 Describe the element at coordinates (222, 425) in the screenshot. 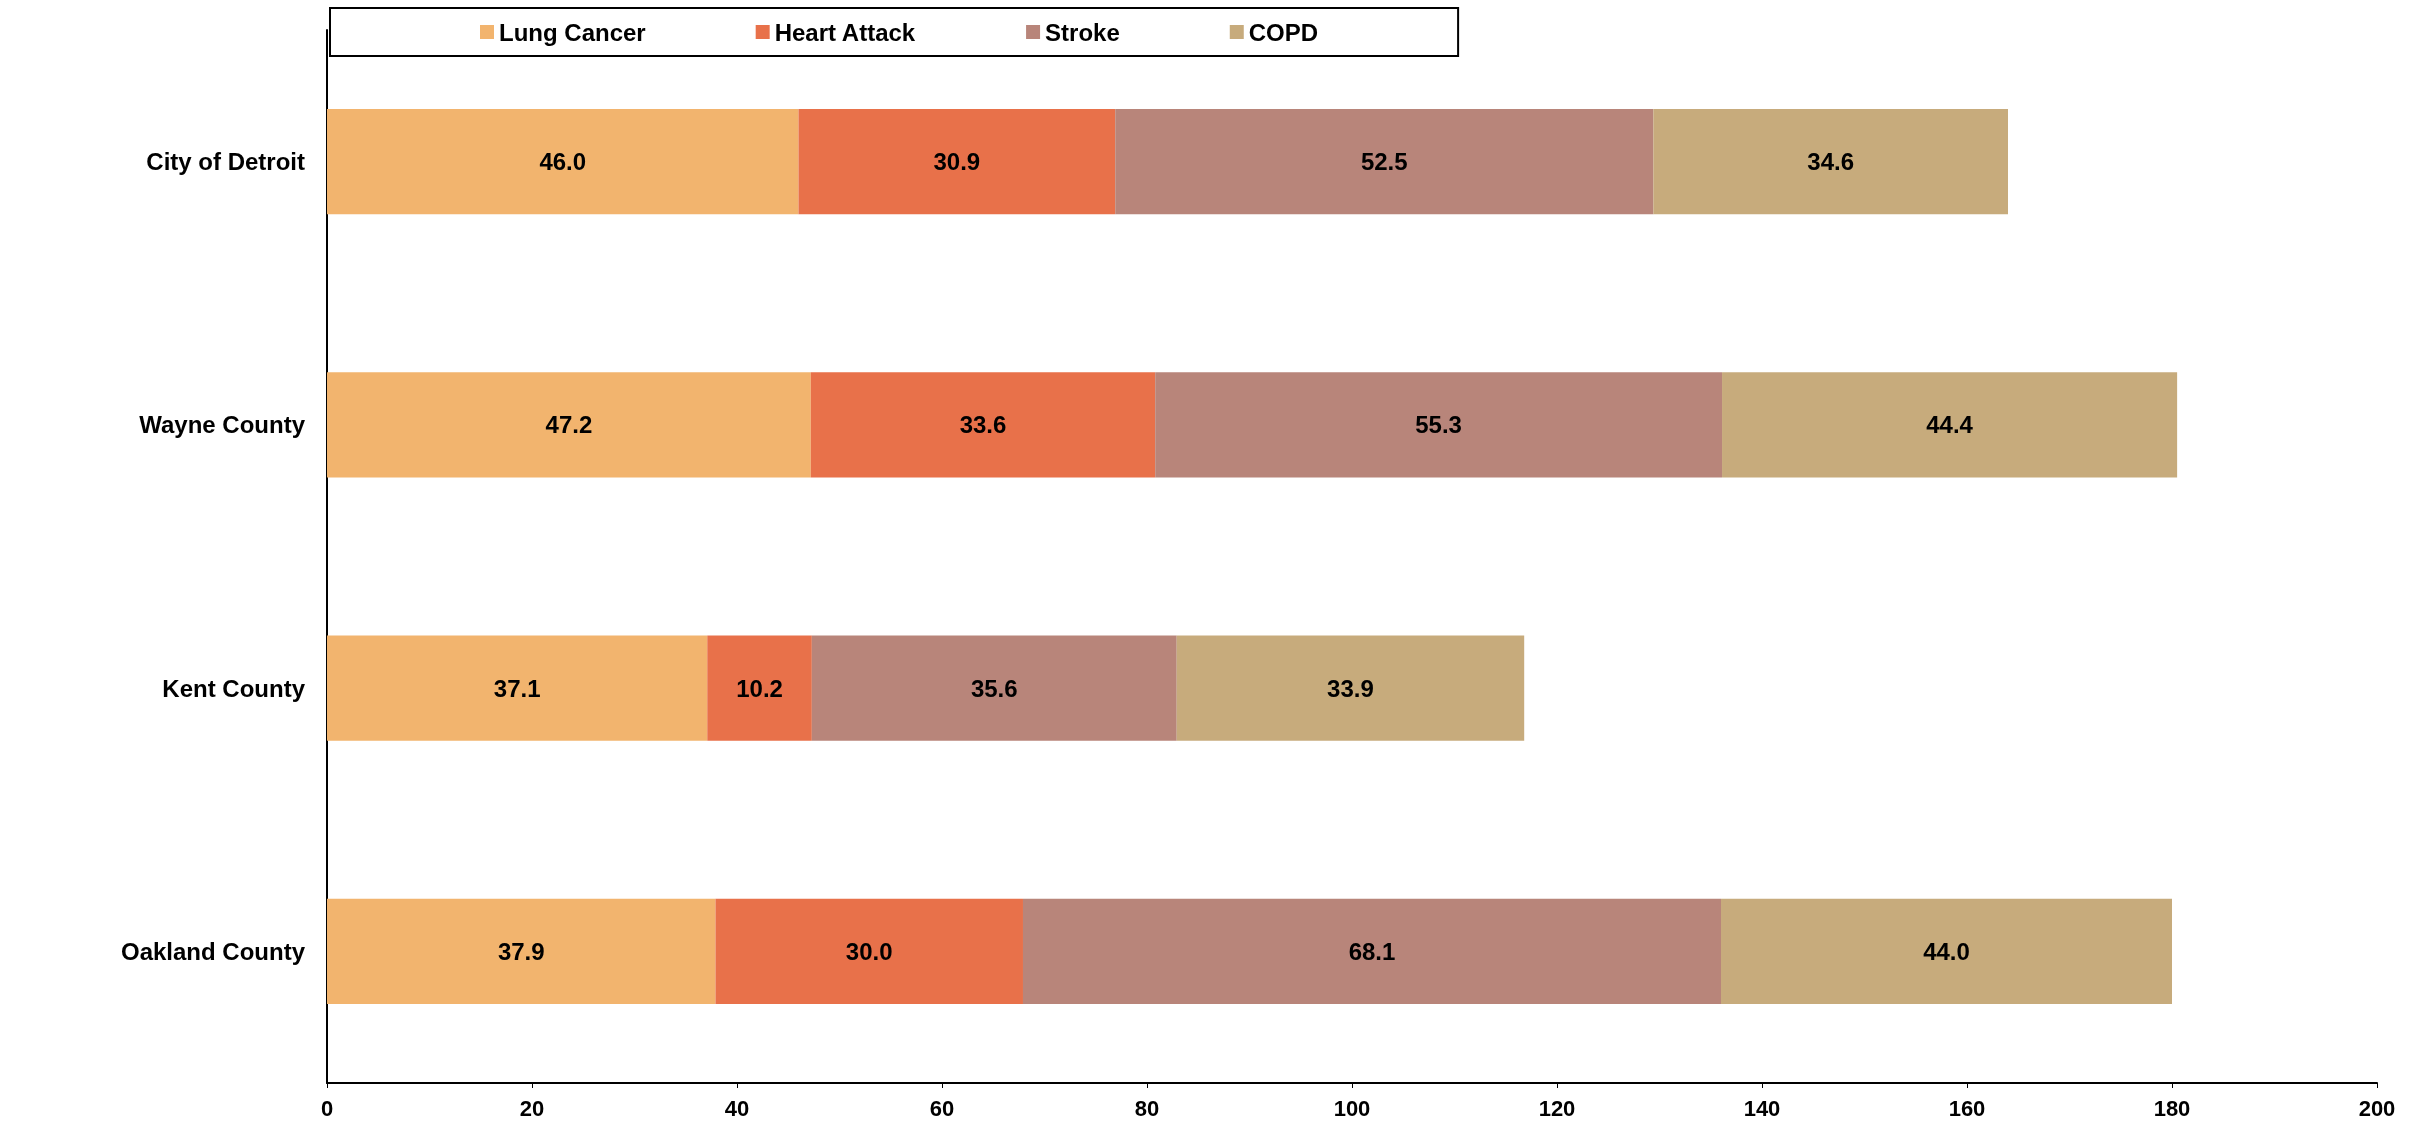

I see `y-tick-label: Wayne County` at that location.